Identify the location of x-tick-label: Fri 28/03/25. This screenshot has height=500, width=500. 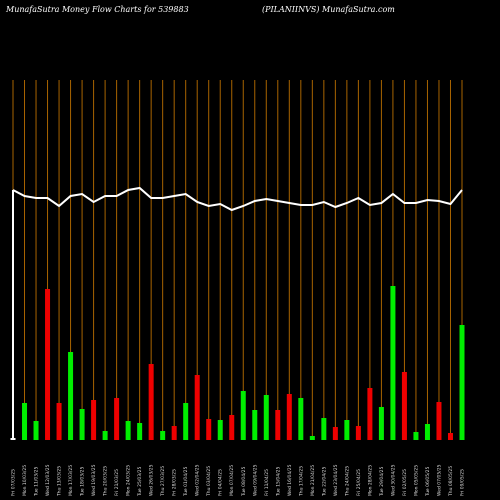
(175, 482).